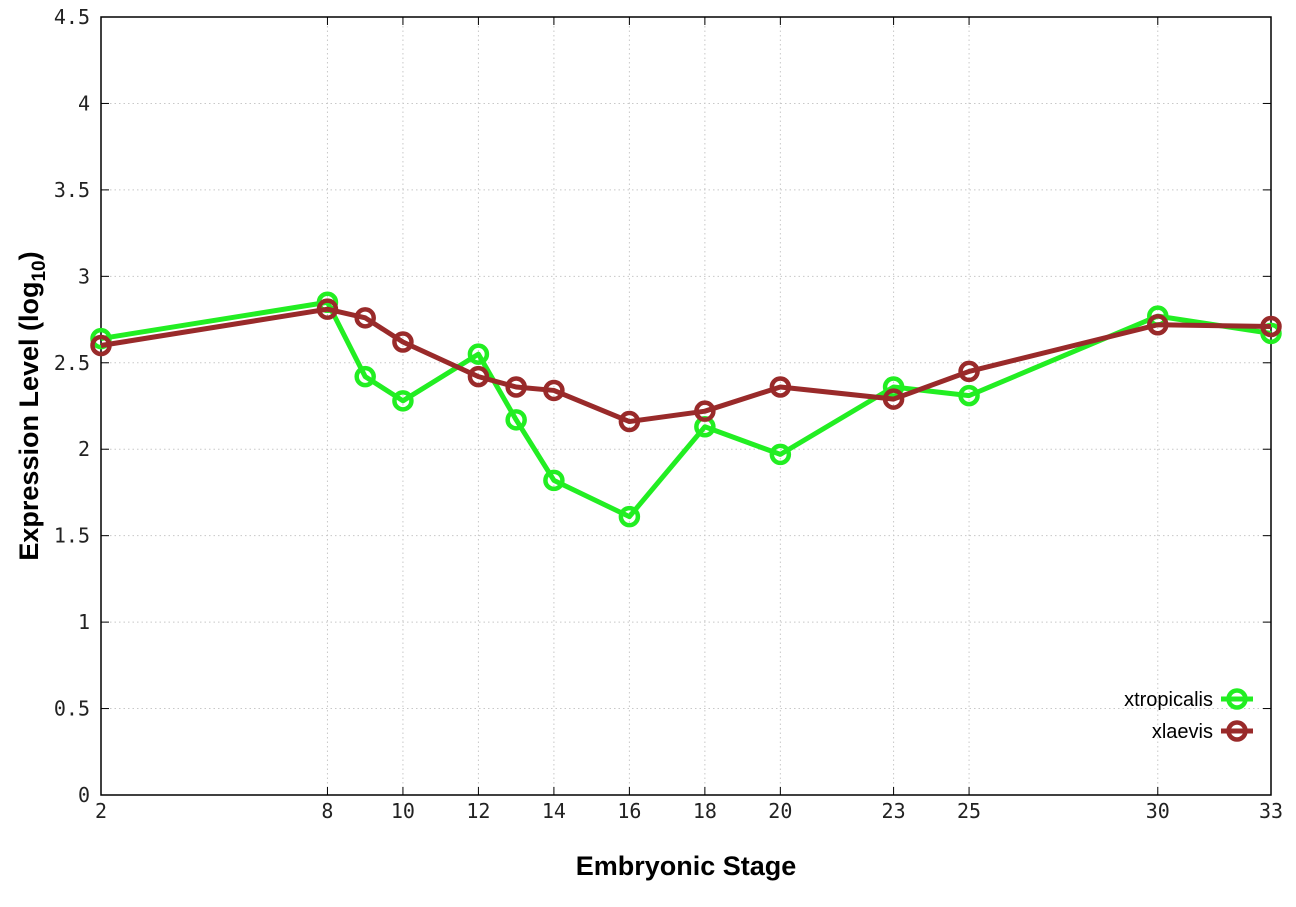 This screenshot has height=907, width=1296. I want to click on y-tick-label: 2.5, so click(72, 363).